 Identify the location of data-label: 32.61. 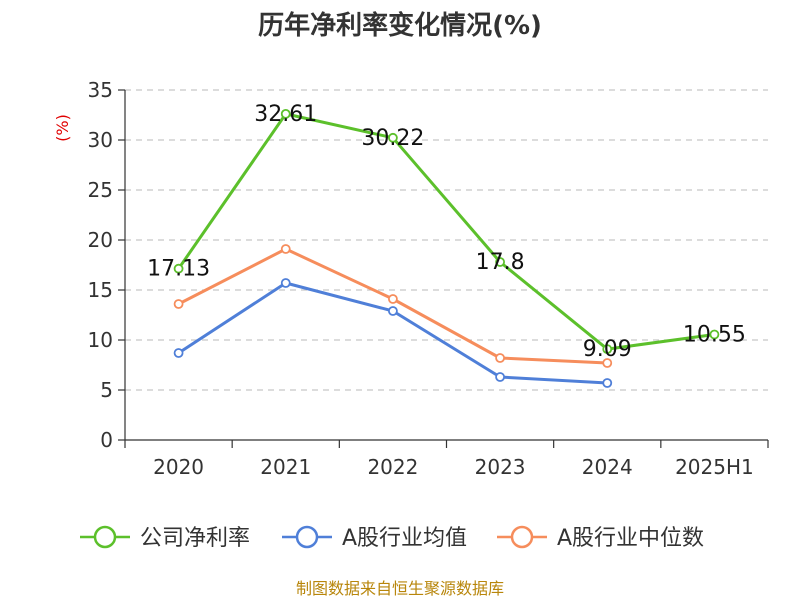
(285, 114).